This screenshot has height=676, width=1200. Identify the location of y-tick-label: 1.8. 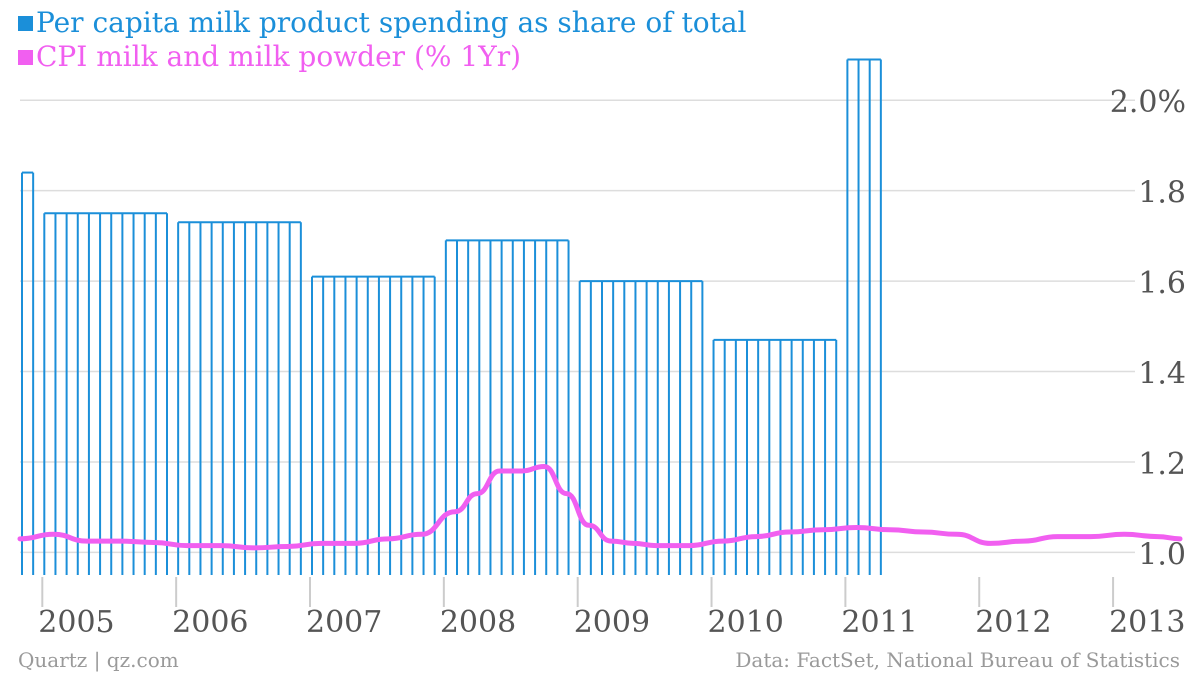
(1162, 193).